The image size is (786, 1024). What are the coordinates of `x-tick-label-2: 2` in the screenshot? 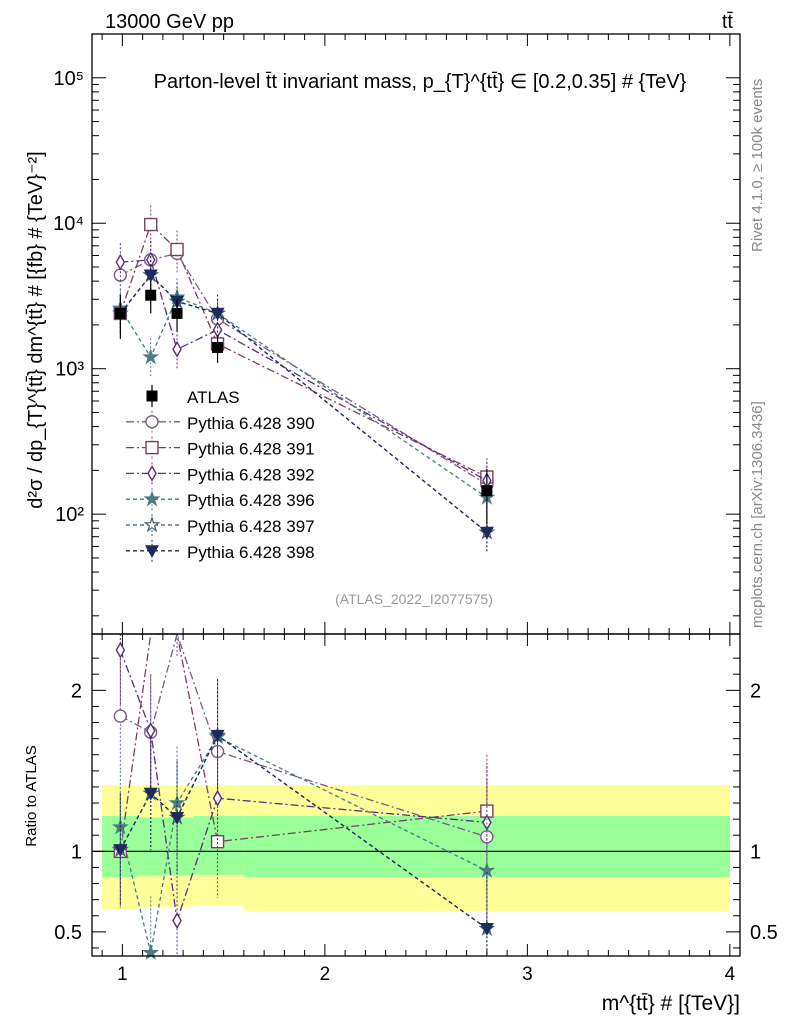 It's located at (325, 974).